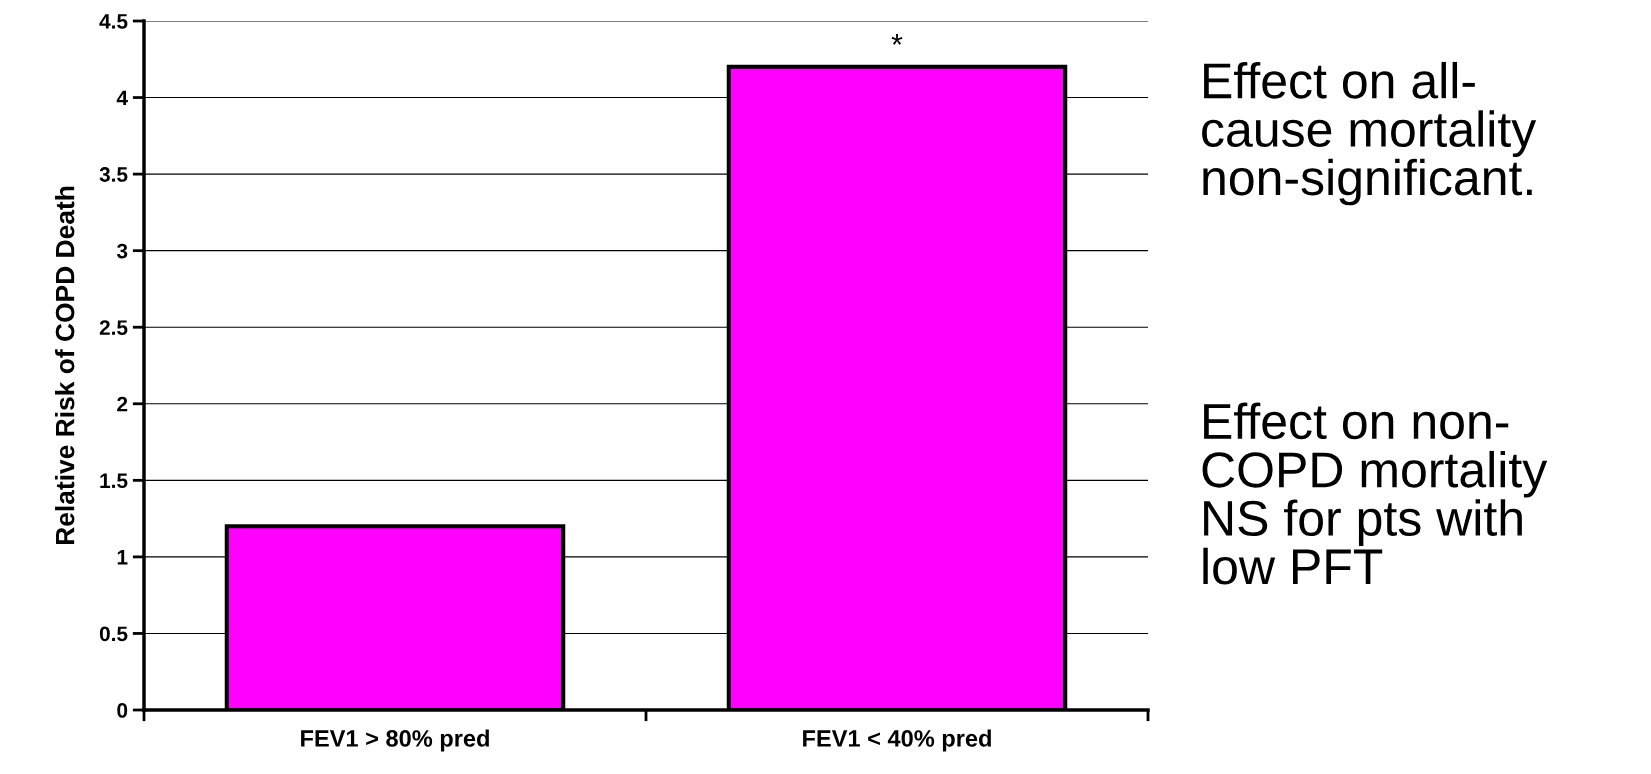 Image resolution: width=1651 pixels, height=774 pixels. I want to click on y-tick-label: 3, so click(122, 251).